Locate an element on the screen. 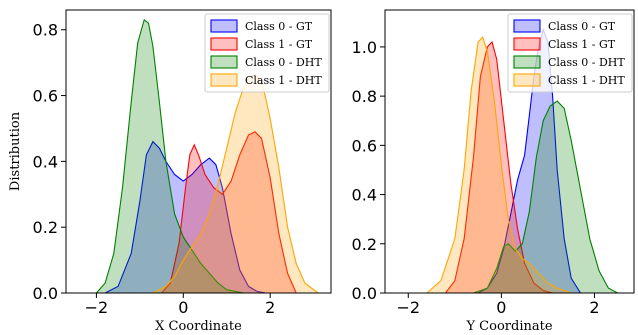  x-axis-label: Y Coordinate is located at coordinates (508, 326).